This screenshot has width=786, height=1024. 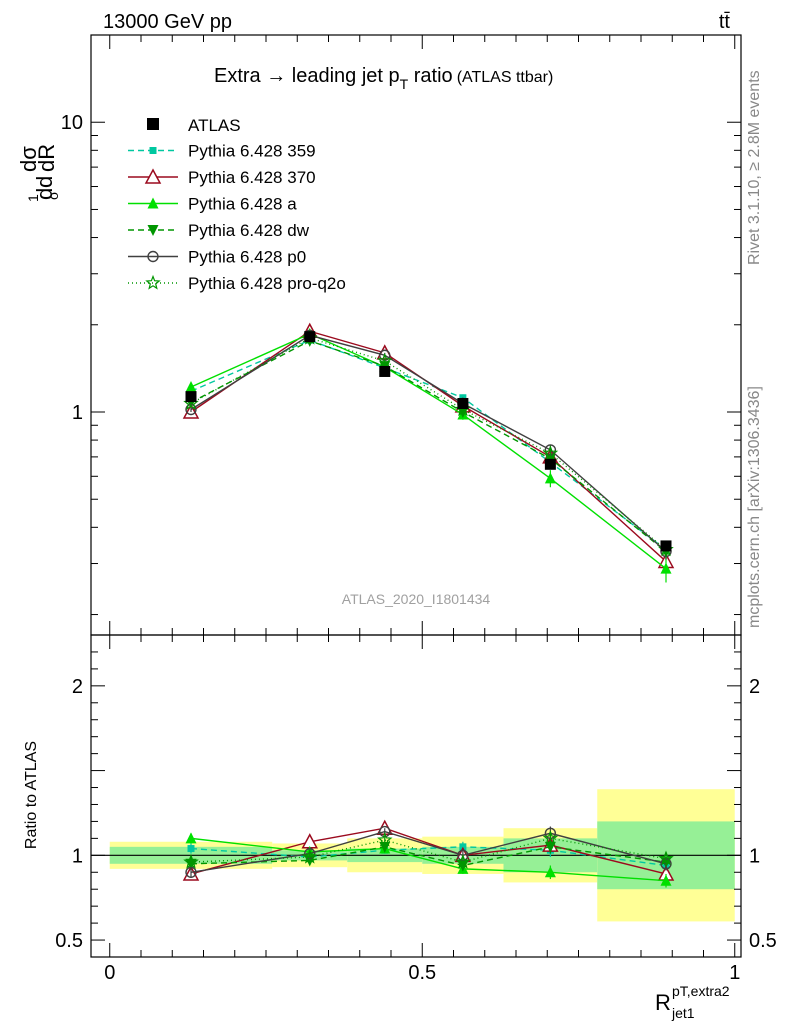 What do you see at coordinates (167, 22) in the screenshot?
I see `header-process-label: 13000 GeV pp` at bounding box center [167, 22].